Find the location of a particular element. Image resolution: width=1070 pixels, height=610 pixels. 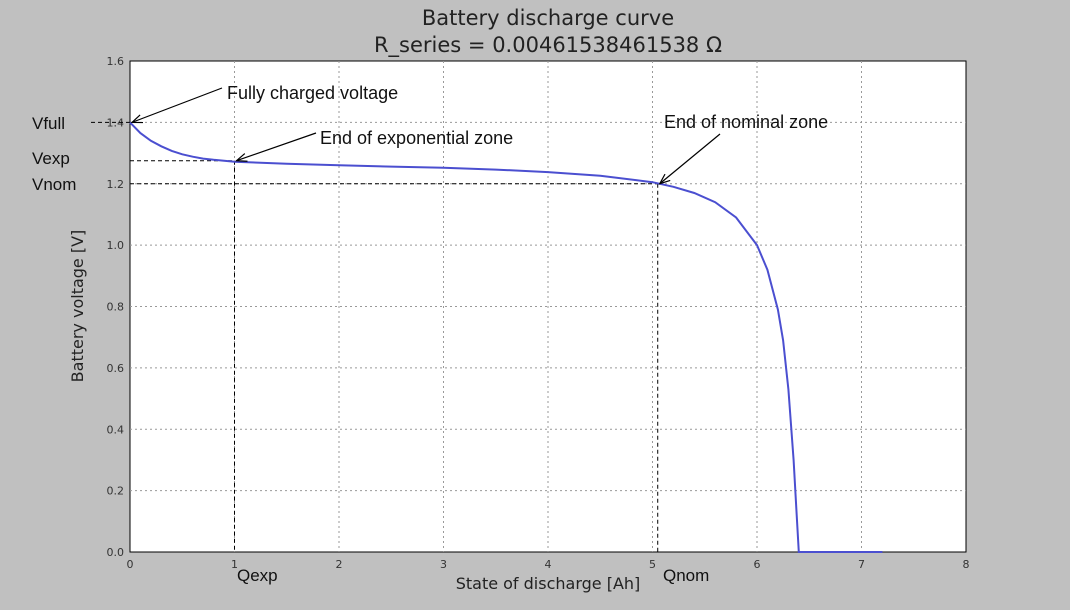

y-tick-label: 1.2 is located at coordinates (116, 184).